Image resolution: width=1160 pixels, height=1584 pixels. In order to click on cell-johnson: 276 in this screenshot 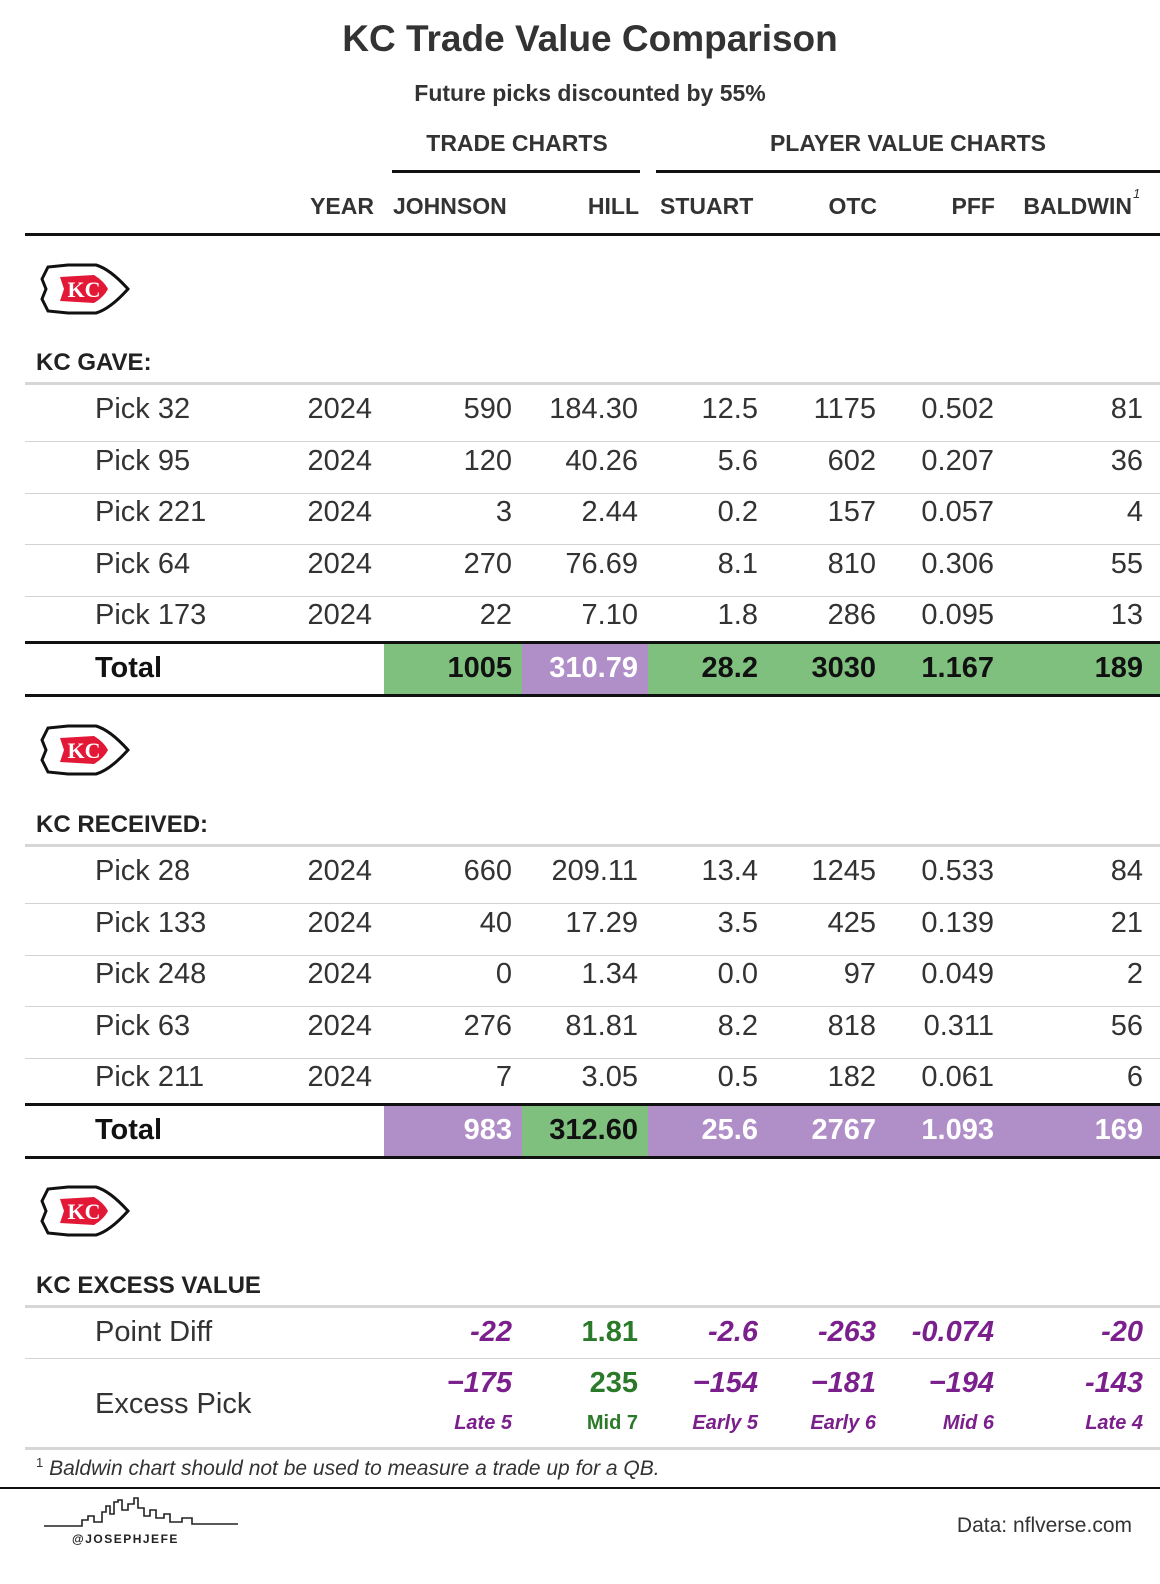, I will do `click(487, 1025)`.